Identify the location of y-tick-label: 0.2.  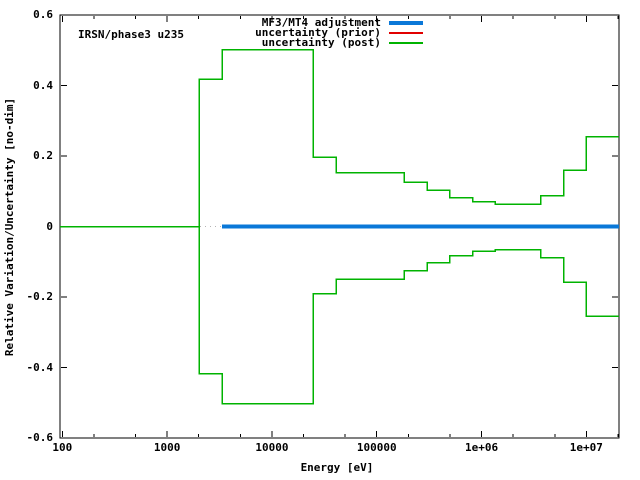
(43, 155).